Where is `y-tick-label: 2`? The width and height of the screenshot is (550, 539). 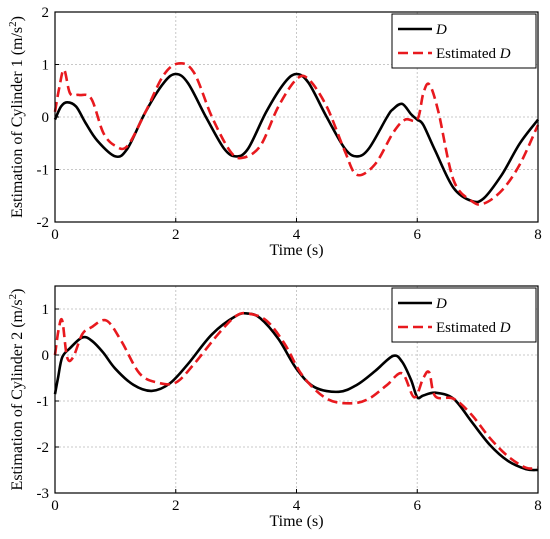
y-tick-label: 2 is located at coordinates (46, 13).